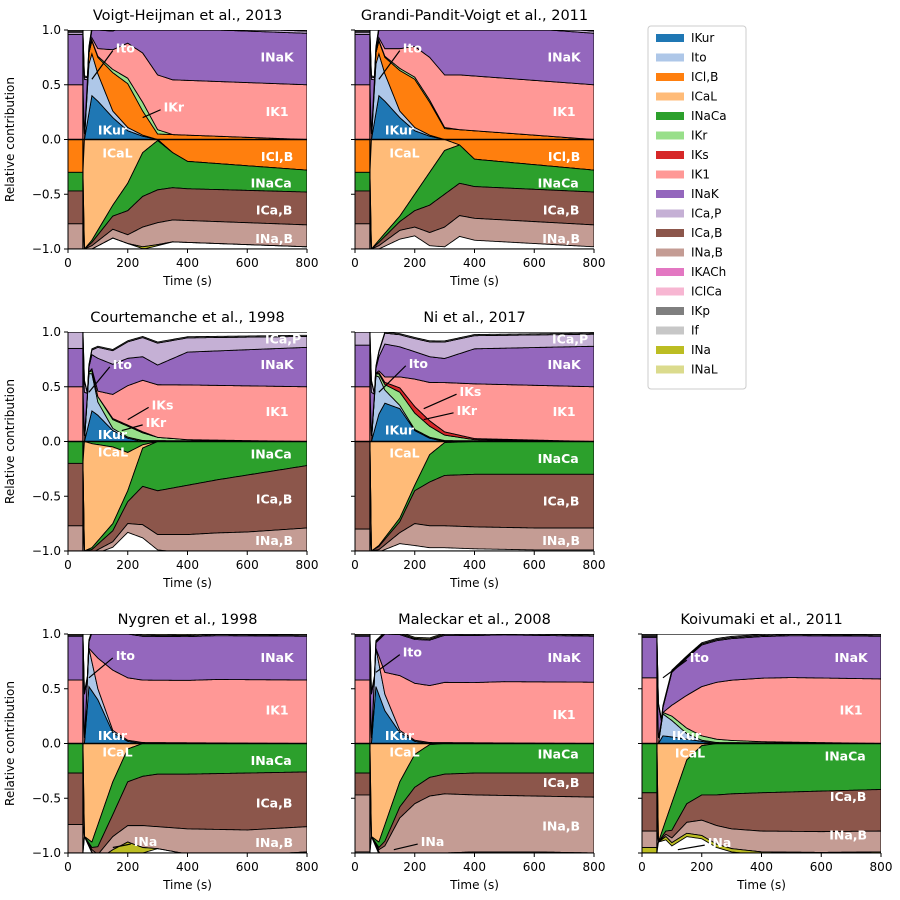  Describe the element at coordinates (701, 350) in the screenshot. I see `legend-entry: INa` at that location.